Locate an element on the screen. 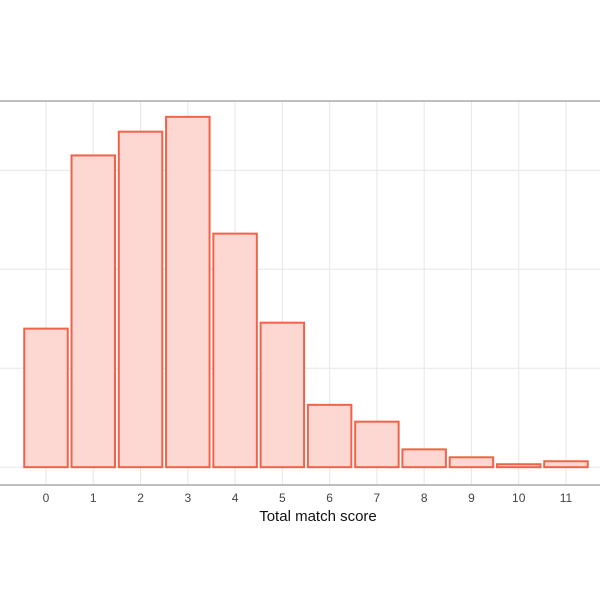  x-tick-label: 5 is located at coordinates (282, 498).